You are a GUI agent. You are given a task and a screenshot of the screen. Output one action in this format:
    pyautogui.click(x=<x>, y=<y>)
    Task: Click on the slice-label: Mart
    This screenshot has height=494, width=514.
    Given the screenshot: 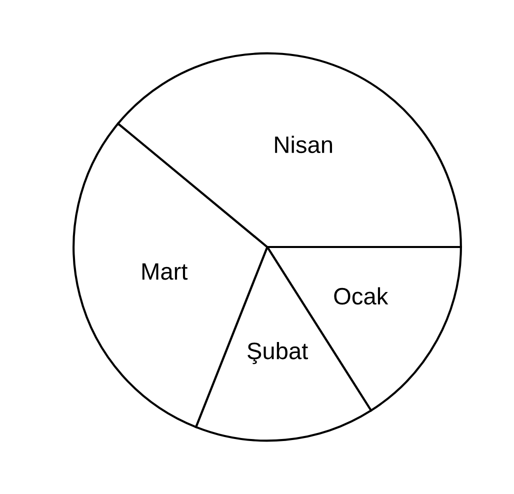 What is the action you would take?
    pyautogui.click(x=165, y=271)
    